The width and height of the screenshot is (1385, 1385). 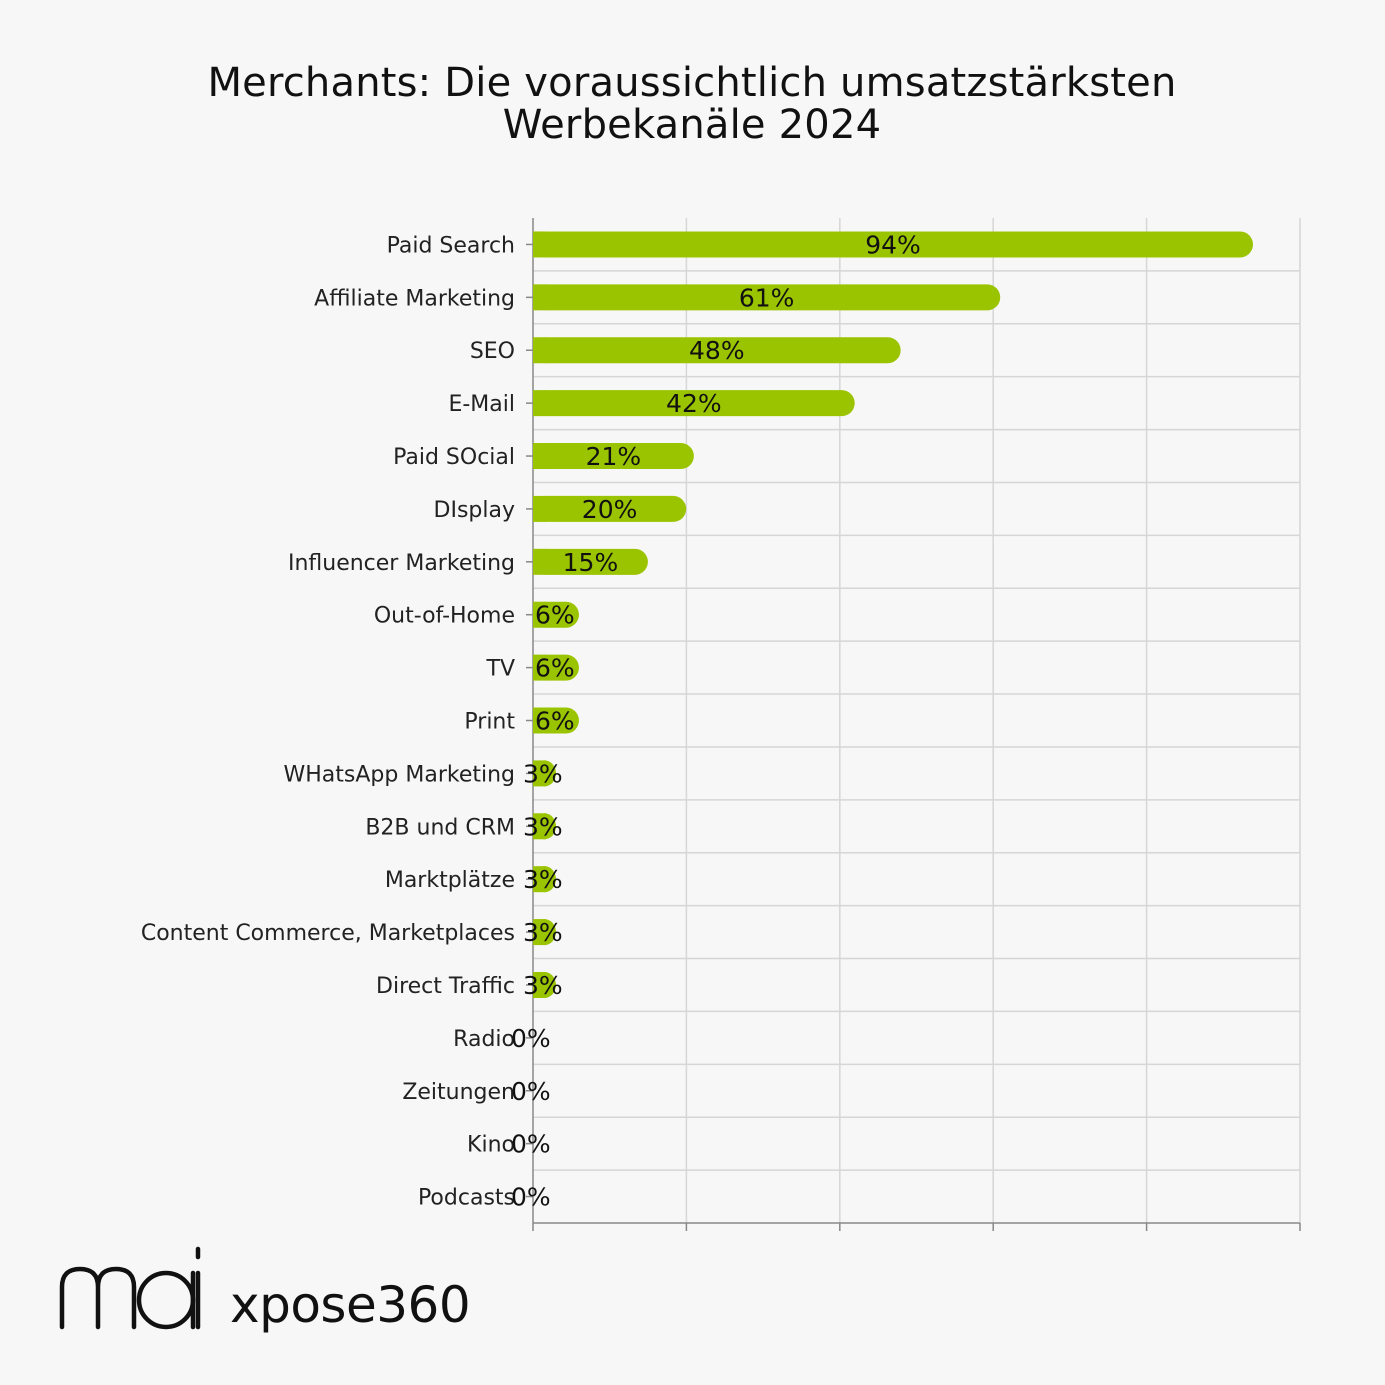 I want to click on category-label: DIsplay, so click(x=474, y=510).